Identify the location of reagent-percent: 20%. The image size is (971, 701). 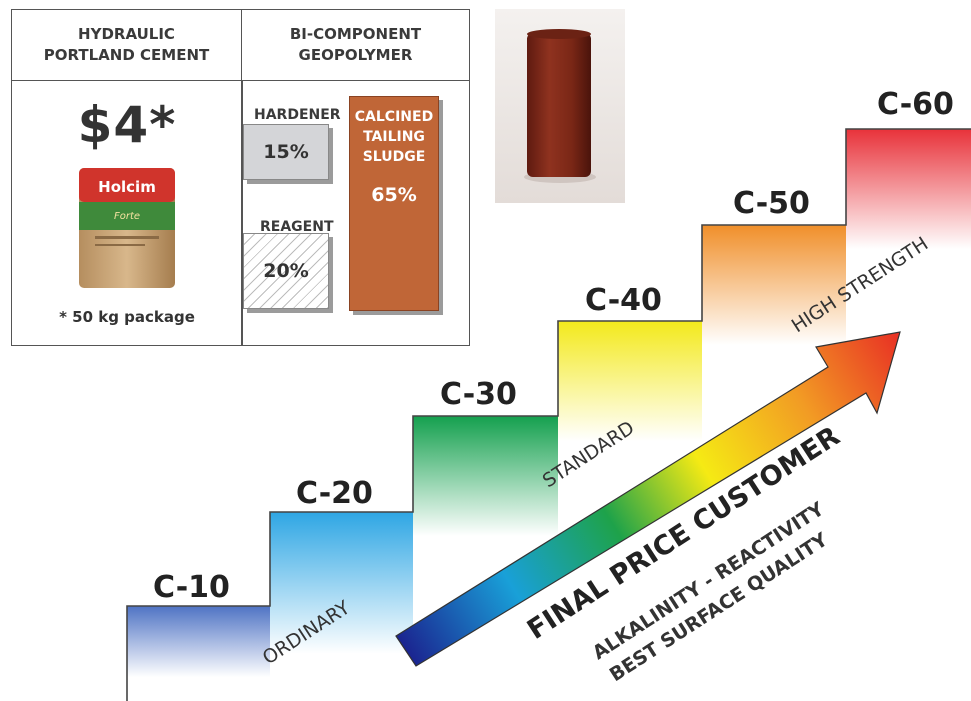
(286, 271).